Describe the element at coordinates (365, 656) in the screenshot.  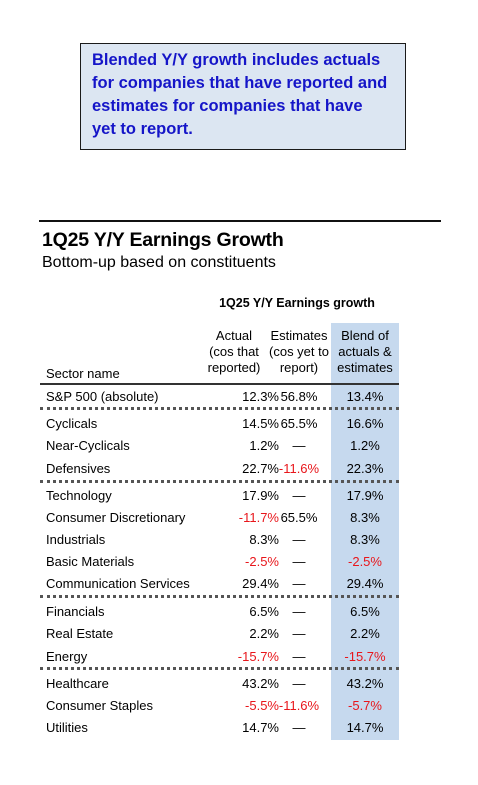
I see `blend-value: -15.7%` at that location.